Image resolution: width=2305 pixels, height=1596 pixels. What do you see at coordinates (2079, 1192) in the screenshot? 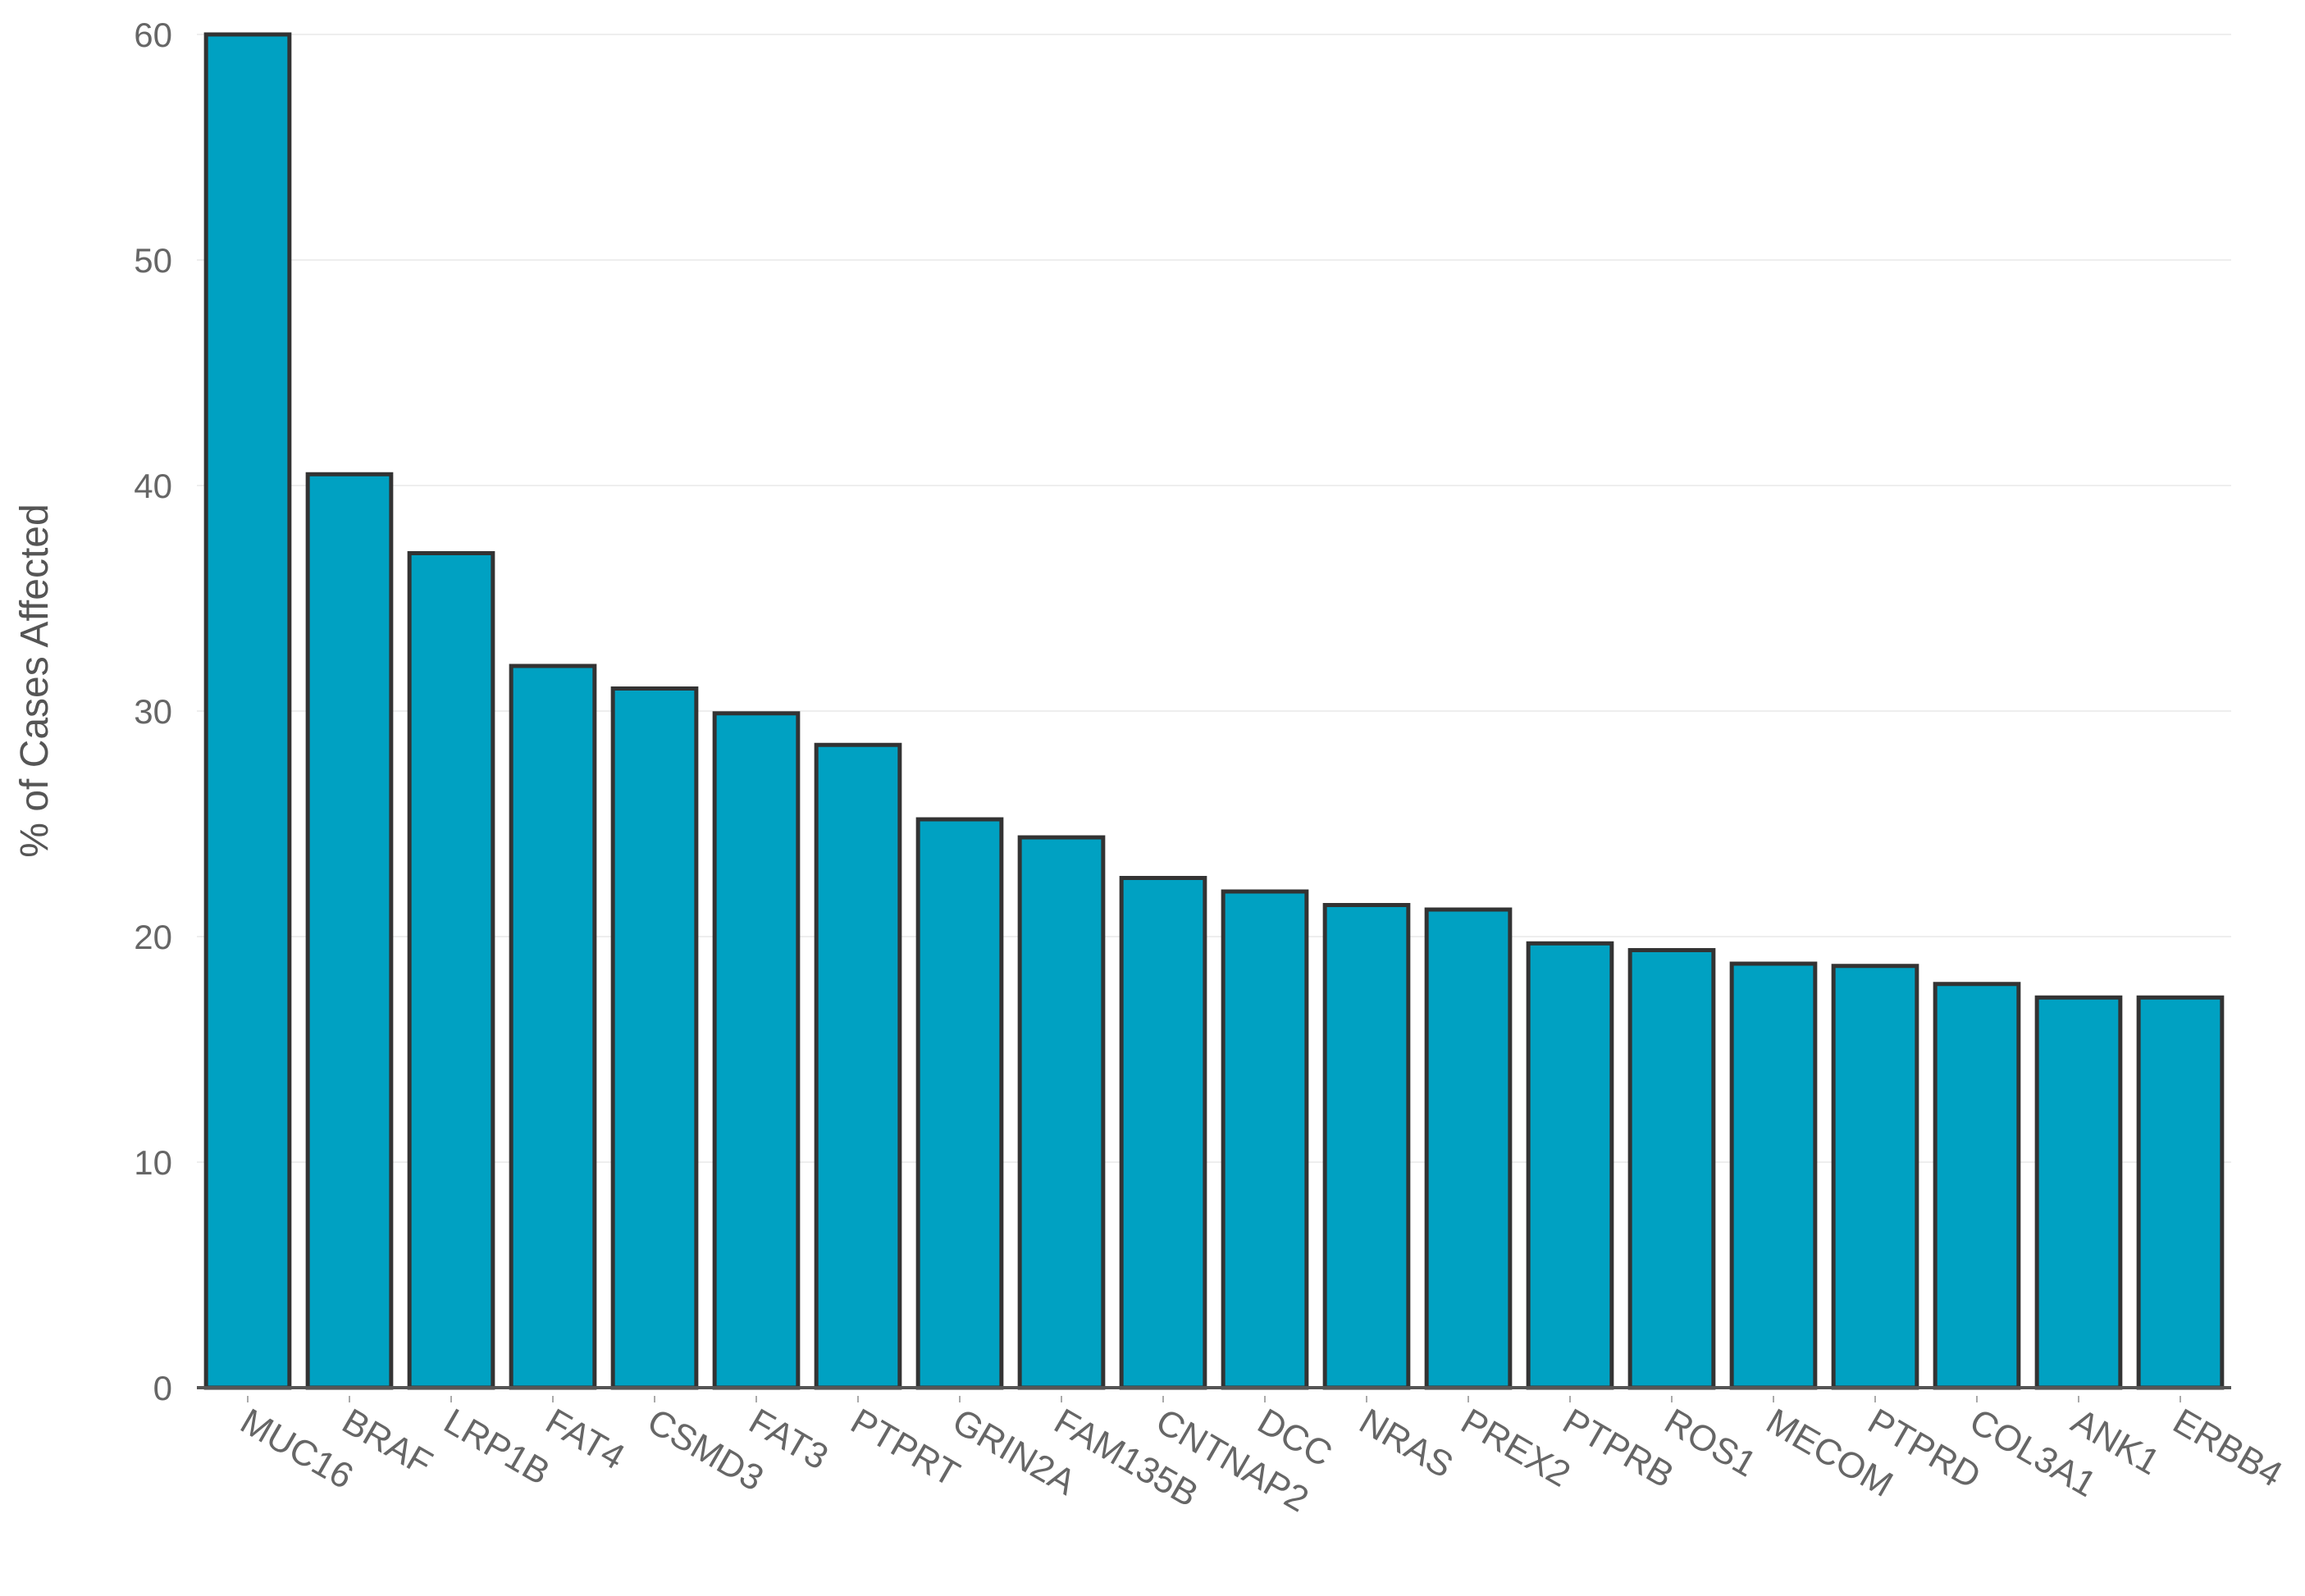
I see `bar-ank1` at bounding box center [2079, 1192].